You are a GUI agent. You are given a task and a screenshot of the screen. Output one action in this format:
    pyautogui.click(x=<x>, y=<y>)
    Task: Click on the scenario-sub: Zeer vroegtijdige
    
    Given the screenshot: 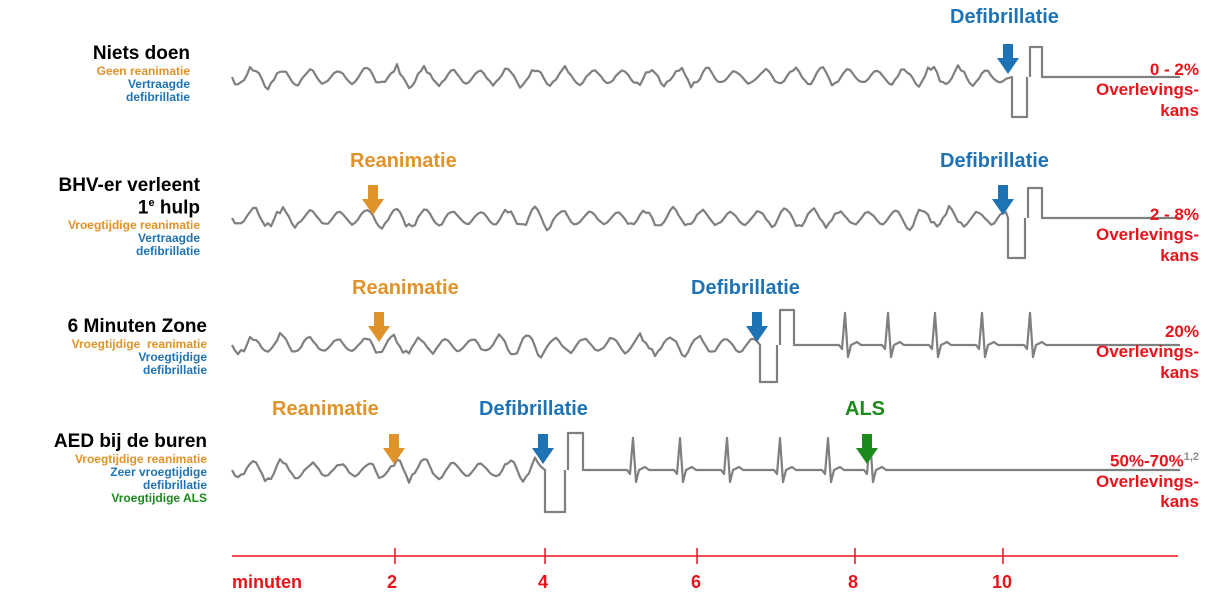 What is the action you would take?
    pyautogui.click(x=158, y=472)
    